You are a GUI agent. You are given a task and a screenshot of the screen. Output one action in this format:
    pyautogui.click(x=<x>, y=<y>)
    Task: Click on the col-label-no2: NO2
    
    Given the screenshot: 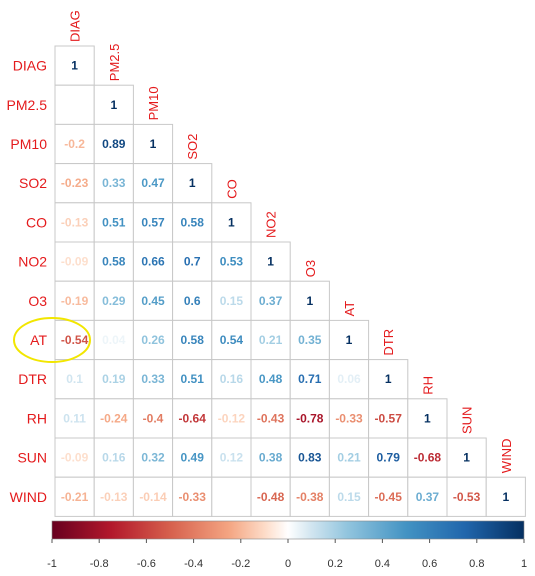 What is the action you would take?
    pyautogui.click(x=271, y=224)
    